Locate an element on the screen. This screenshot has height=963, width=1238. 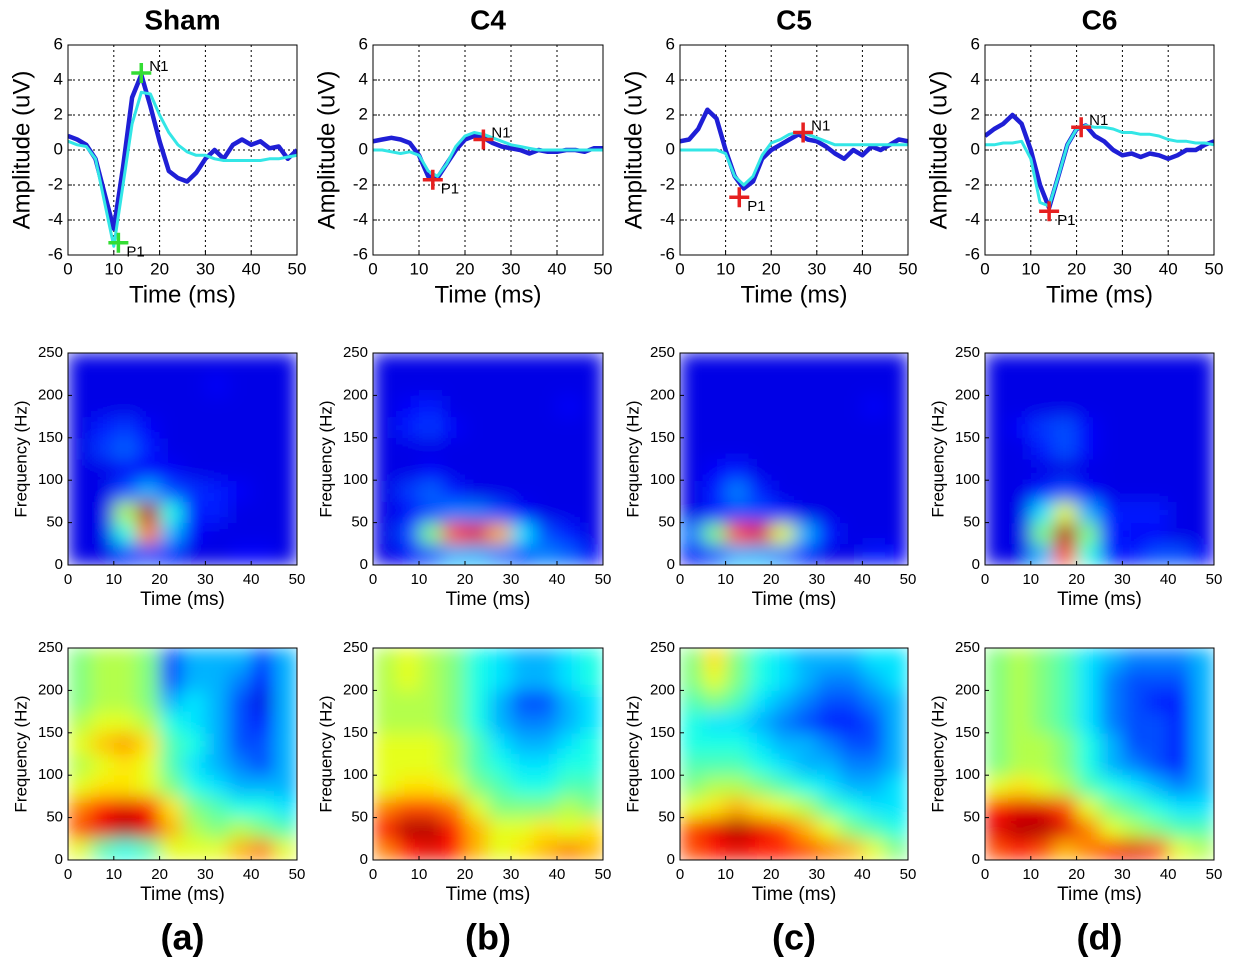
plot-frame is located at coordinates (488, 150).